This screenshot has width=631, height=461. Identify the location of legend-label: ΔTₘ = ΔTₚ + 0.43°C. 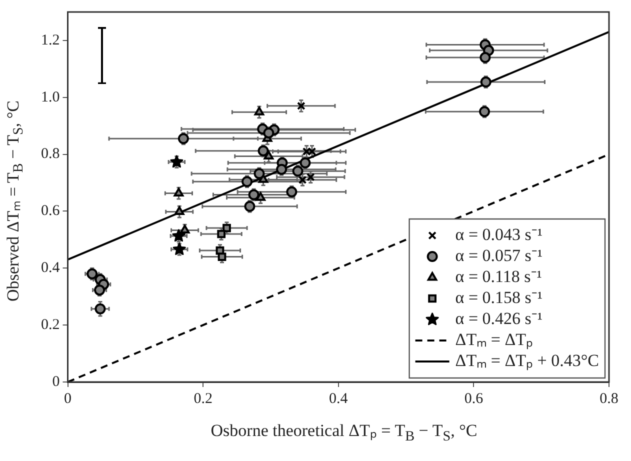
(527, 360).